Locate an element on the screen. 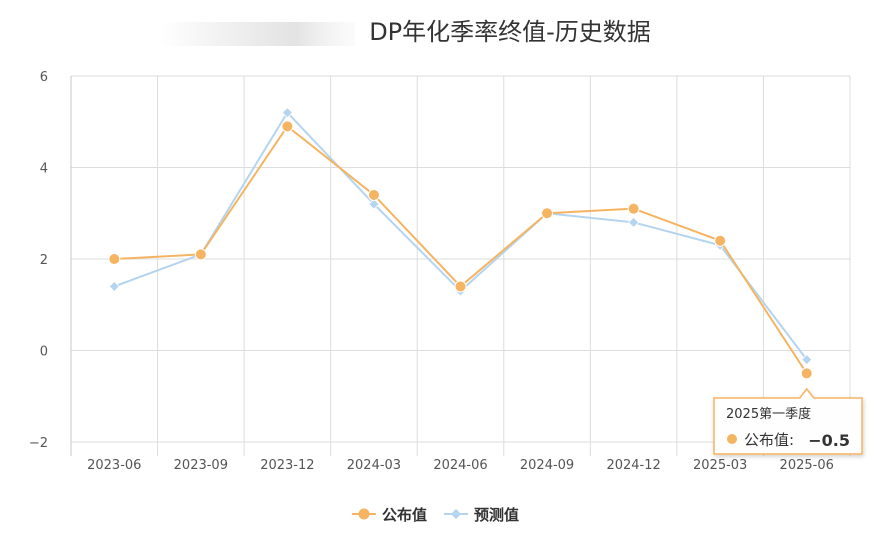 Image resolution: width=892 pixels, height=542 pixels. x-tick-label: 2024-09 is located at coordinates (547, 465).